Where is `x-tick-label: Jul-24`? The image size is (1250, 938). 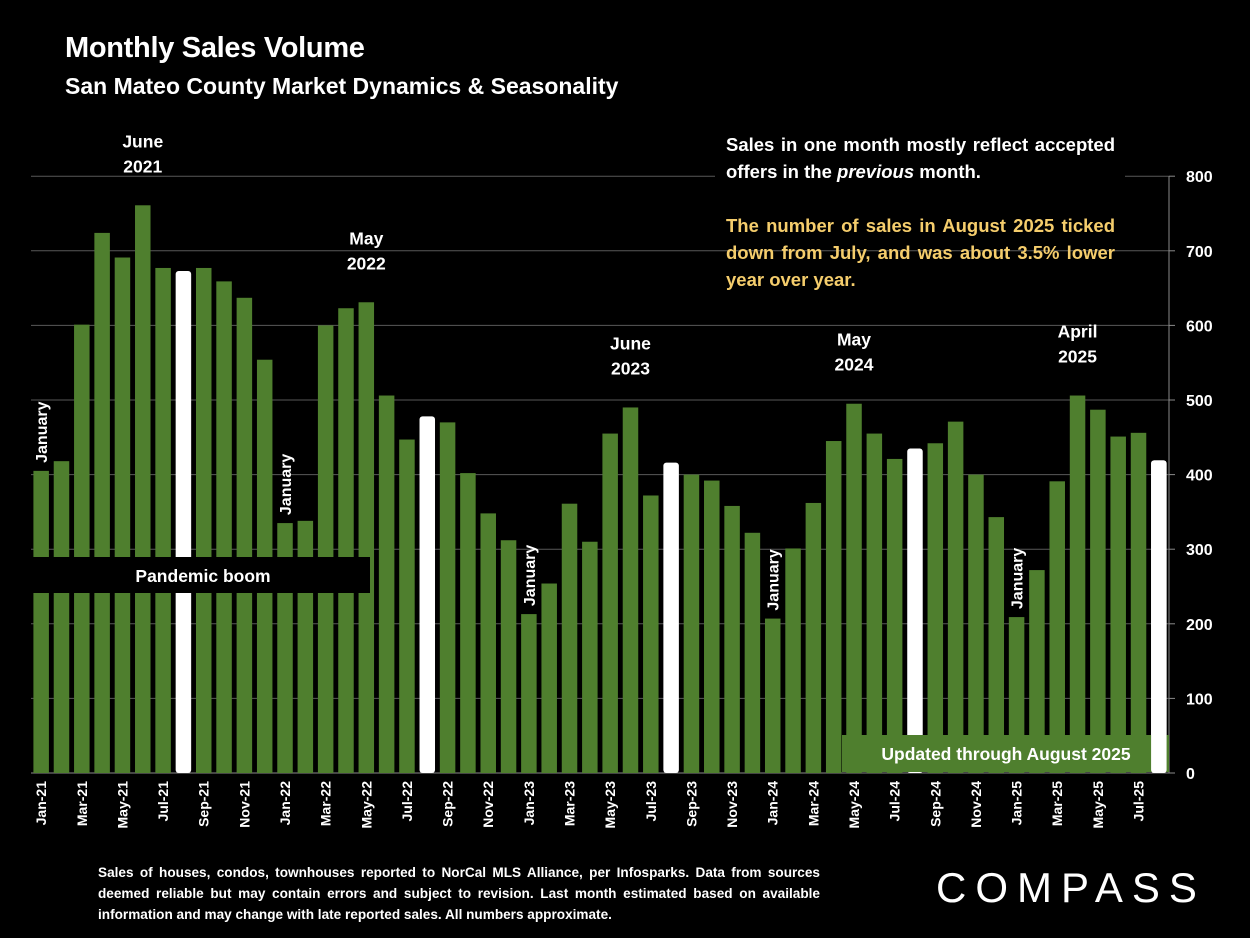
x-tick-label: Jul-24 is located at coordinates (895, 801).